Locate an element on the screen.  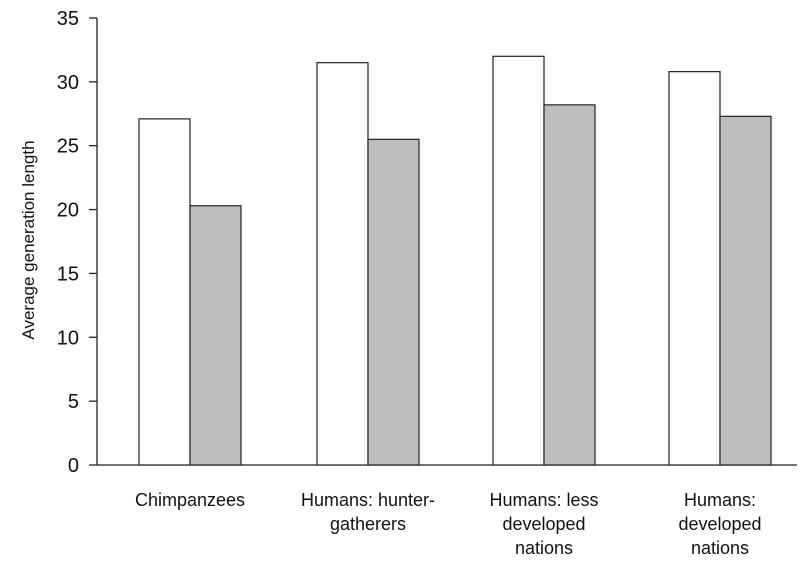
category-label-line: Humans: hunter- is located at coordinates (368, 500).